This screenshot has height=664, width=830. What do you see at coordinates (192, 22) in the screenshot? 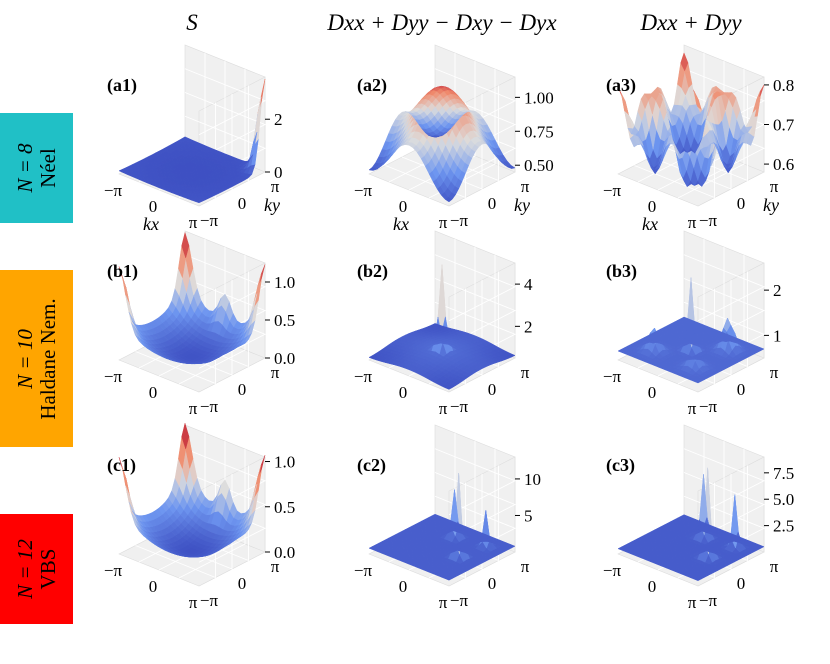
I see `column-title-s: S` at bounding box center [192, 22].